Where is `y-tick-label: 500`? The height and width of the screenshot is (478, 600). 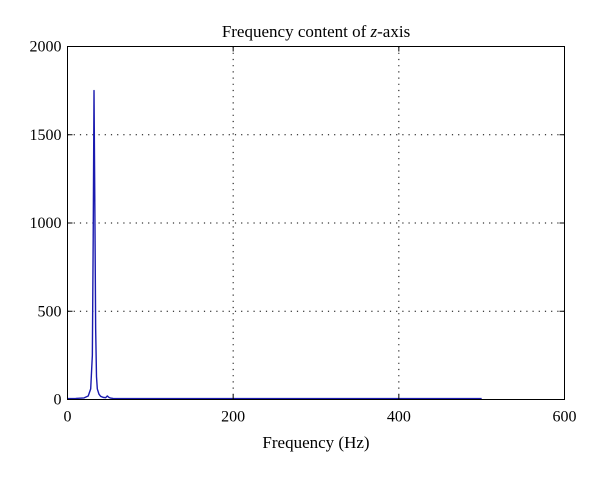
y-tick-label: 500 is located at coordinates (50, 311).